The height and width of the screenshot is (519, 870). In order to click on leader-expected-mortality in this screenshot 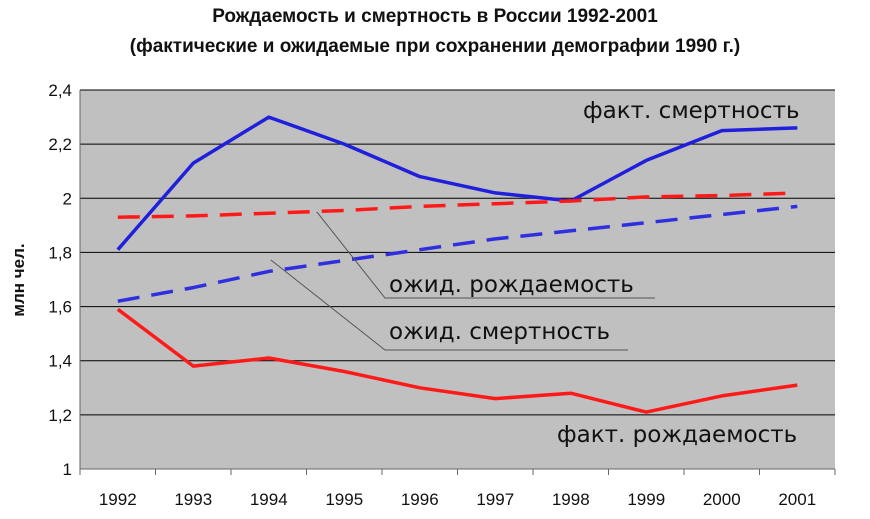, I will do `click(449, 305)`.